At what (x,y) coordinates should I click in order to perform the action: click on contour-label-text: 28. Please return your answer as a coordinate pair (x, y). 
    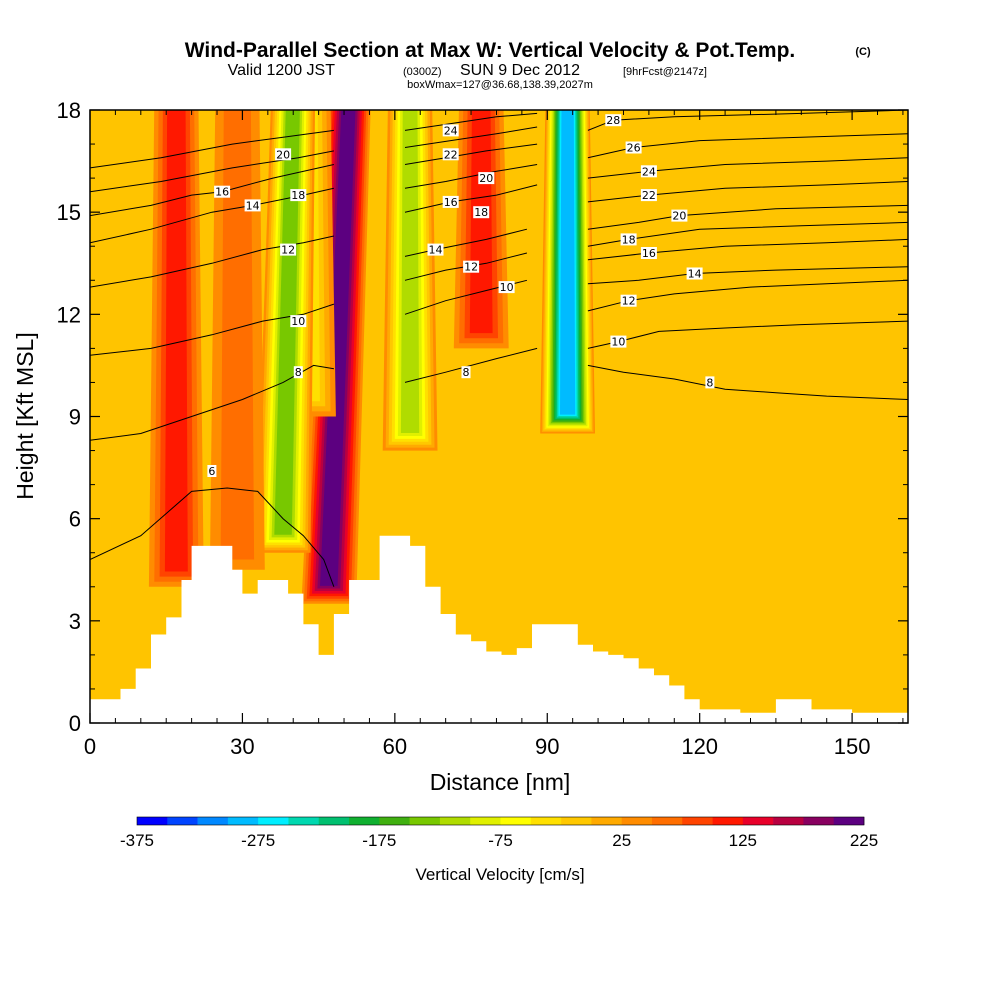
    Looking at the image, I should click on (613, 120).